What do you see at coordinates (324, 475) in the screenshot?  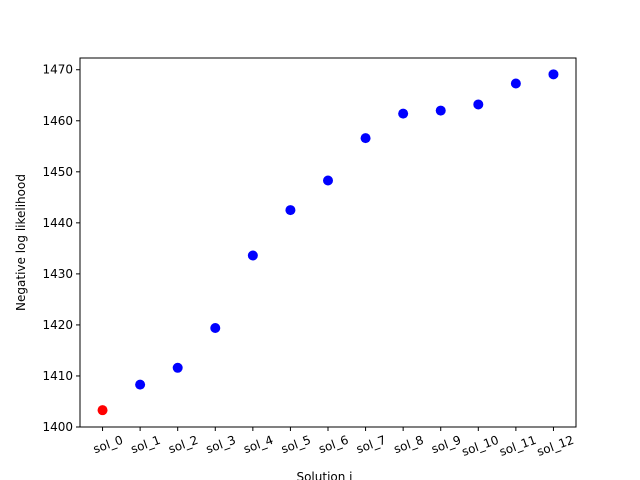 I see `x-axis-label: Solution i` at bounding box center [324, 475].